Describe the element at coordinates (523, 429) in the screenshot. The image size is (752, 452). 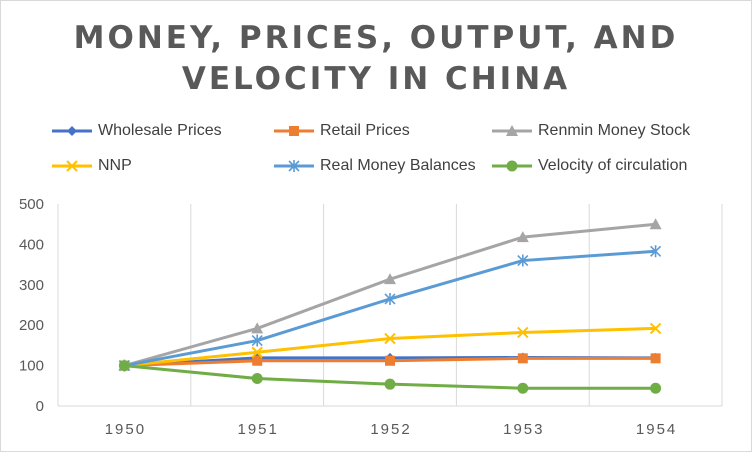
I see `x-tick-label: 1953` at that location.